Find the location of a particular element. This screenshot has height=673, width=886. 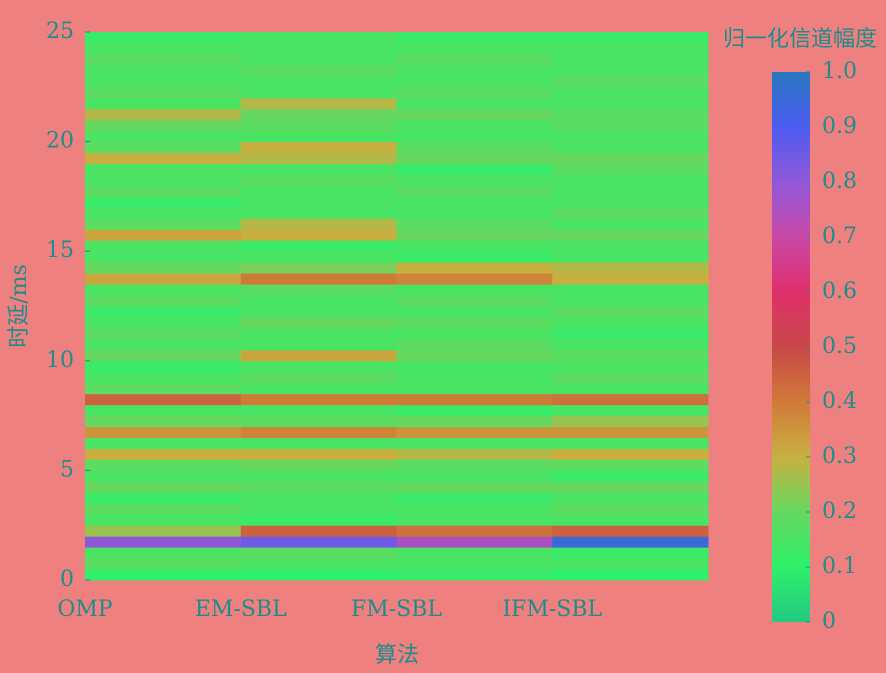

y-tick-label: 15 is located at coordinates (60, 250).